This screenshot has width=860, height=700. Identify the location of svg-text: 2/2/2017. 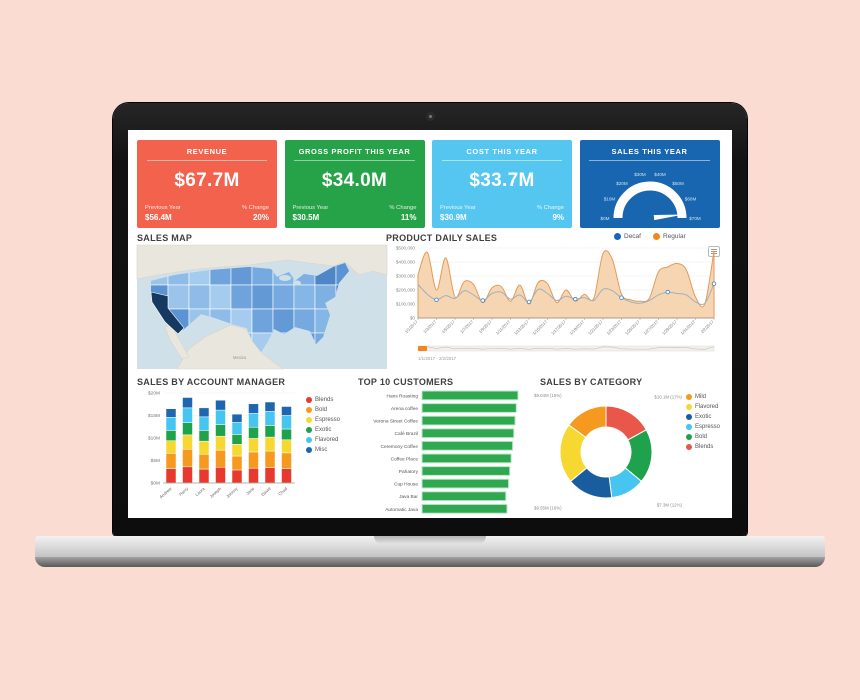
(708, 327).